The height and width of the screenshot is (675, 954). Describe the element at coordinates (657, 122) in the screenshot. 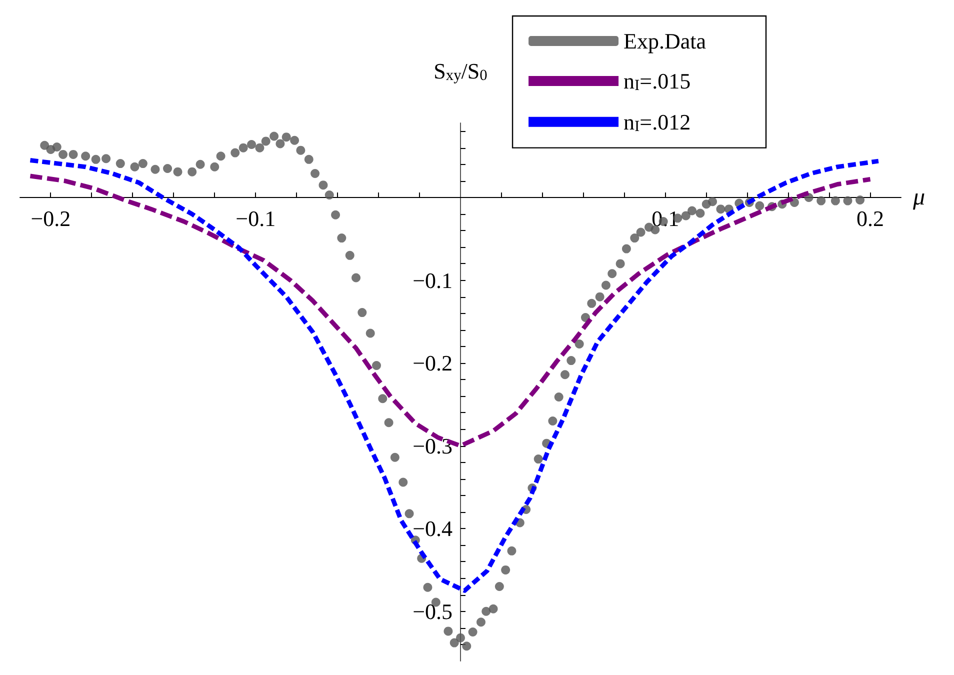

I see `legend-label: nI=.012` at that location.